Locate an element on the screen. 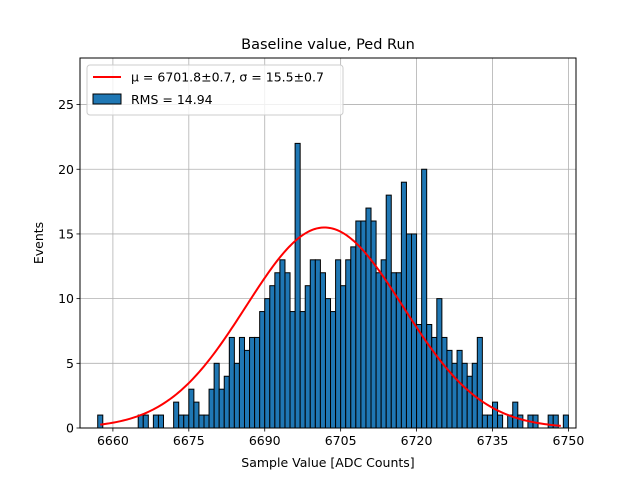 This screenshot has width=640, height=484. y-tick-label: 5 is located at coordinates (70, 363).